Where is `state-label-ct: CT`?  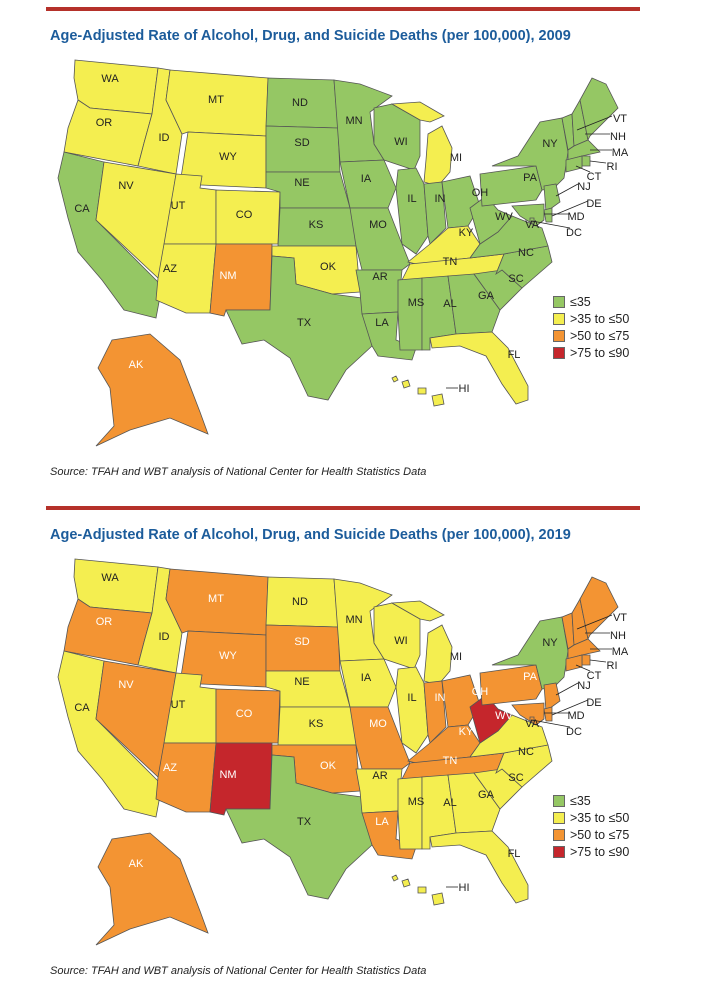 state-label-ct: CT is located at coordinates (594, 676).